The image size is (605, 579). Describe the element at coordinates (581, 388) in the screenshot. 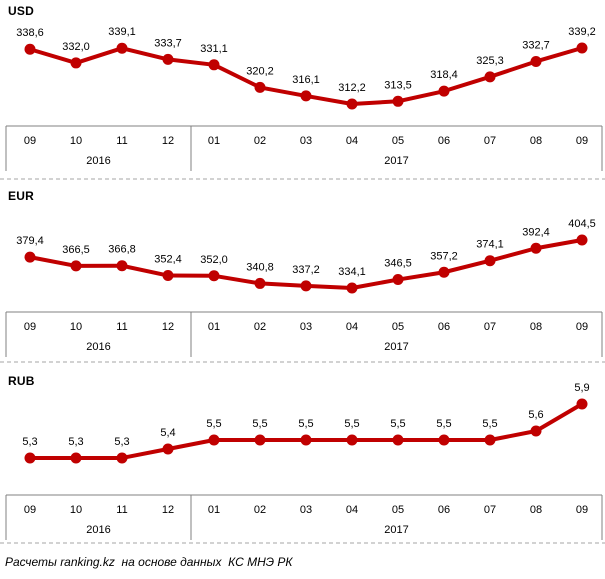

I see `data-label: 5,9` at that location.